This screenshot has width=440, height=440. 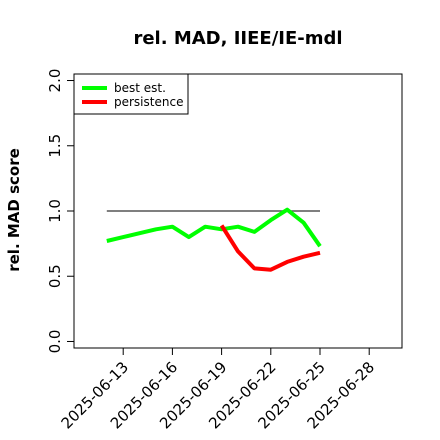 What do you see at coordinates (140, 88) in the screenshot?
I see `legend-label: best est.` at bounding box center [140, 88].